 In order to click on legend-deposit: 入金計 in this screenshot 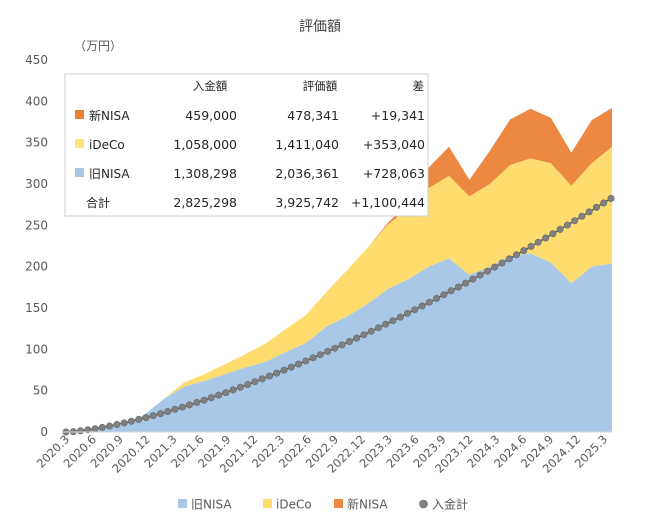, I will do `click(450, 504)`.